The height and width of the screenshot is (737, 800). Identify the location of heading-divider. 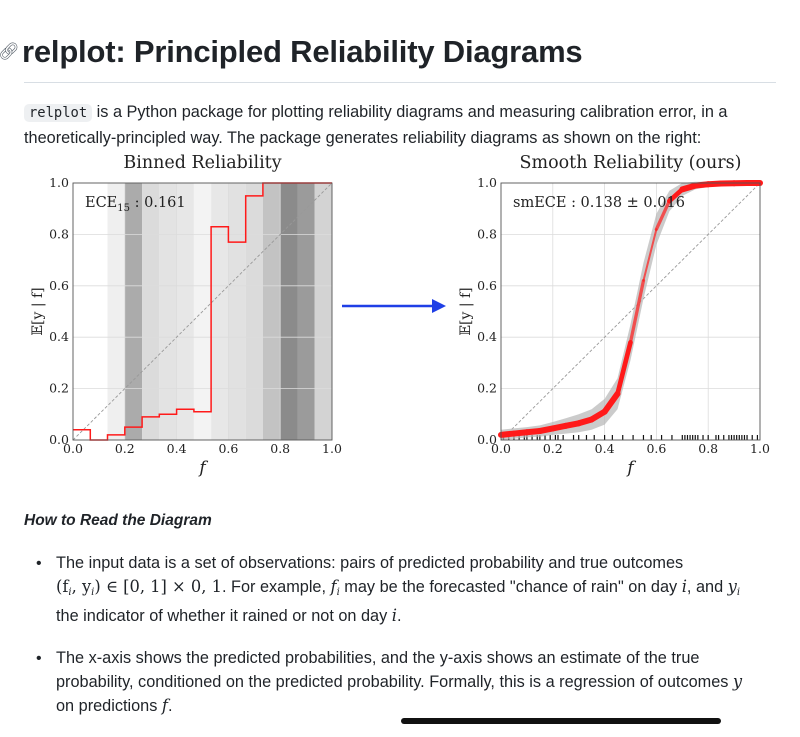
(400, 82).